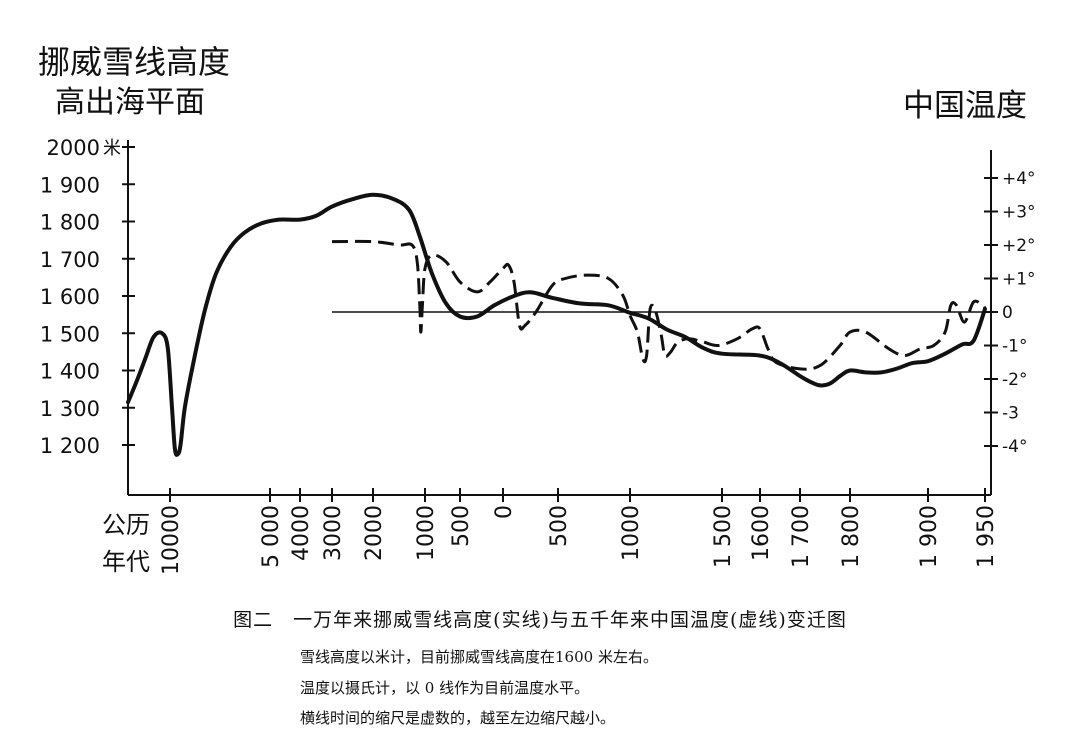 The image size is (1080, 739). What do you see at coordinates (70, 334) in the screenshot?
I see `left-tick-label: 1 500` at bounding box center [70, 334].